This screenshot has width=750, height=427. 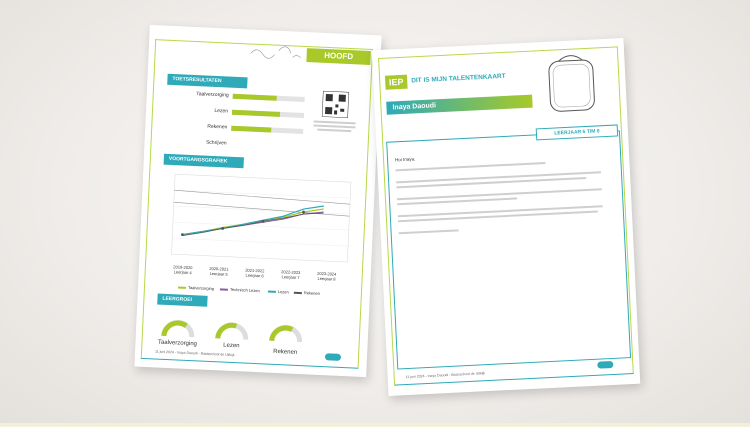 I want to click on header-tab: HOOFD, so click(x=338, y=56).